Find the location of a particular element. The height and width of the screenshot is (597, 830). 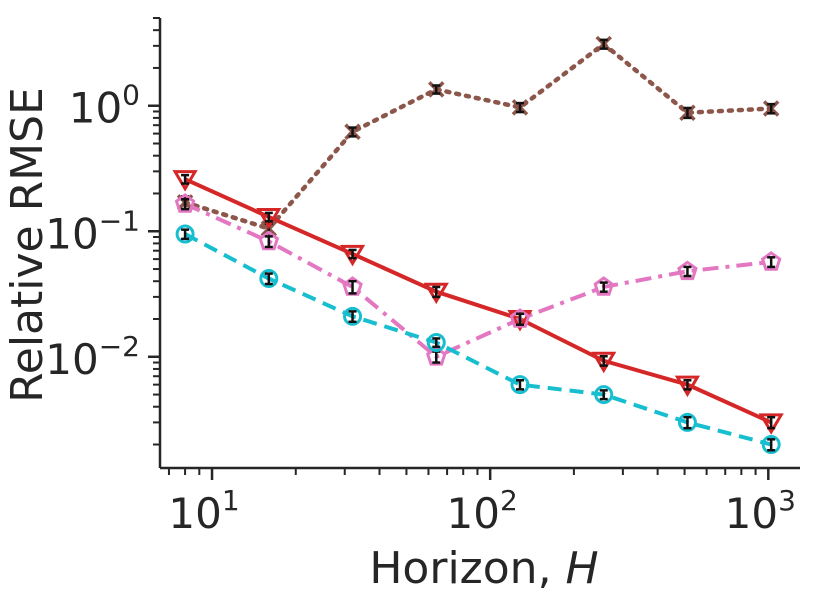

x-axis-label-text: Horizon, is located at coordinates (467, 568).